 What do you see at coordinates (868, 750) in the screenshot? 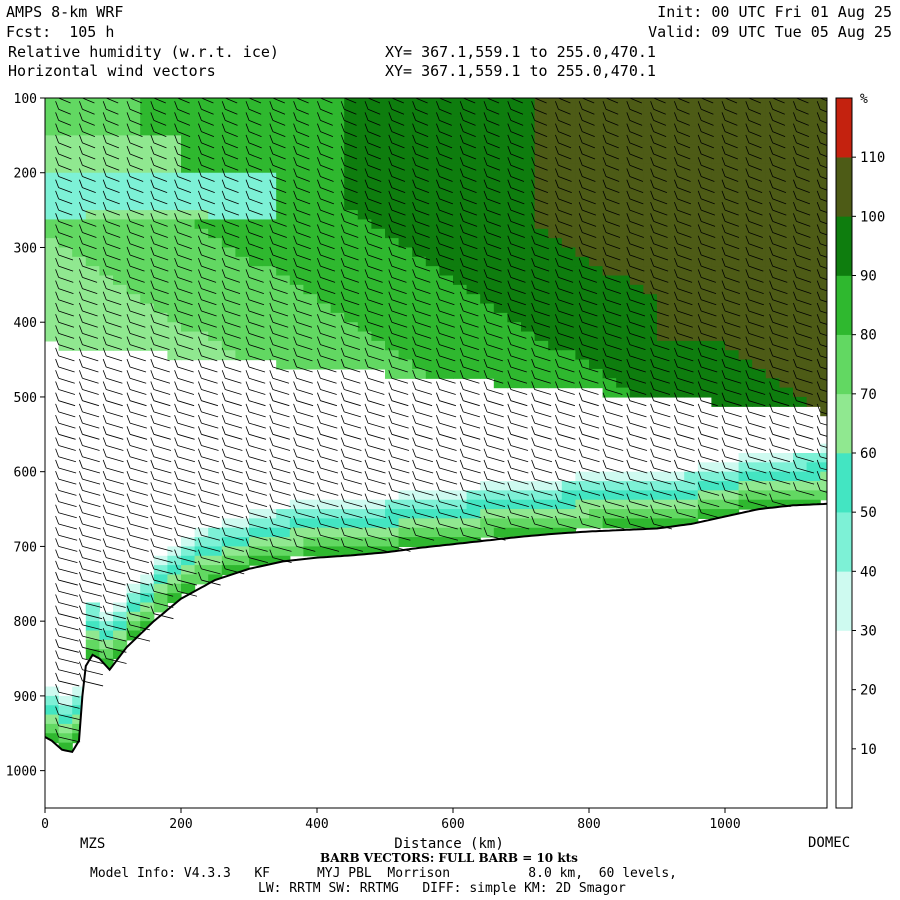
I see `colorbar-label: 10` at bounding box center [868, 750].